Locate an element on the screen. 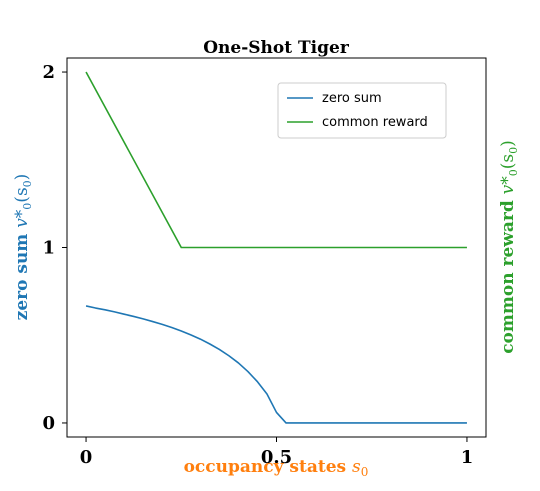  legend-box is located at coordinates (362, 110).